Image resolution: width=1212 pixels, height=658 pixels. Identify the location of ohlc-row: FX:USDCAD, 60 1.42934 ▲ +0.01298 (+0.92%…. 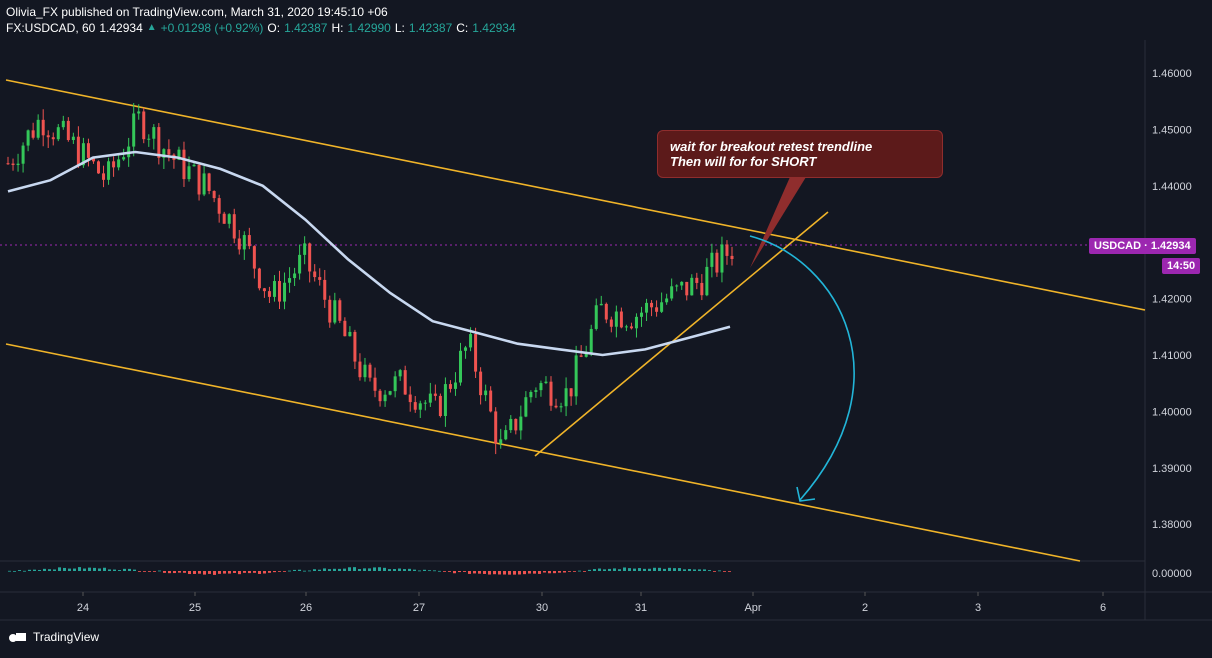
(261, 28).